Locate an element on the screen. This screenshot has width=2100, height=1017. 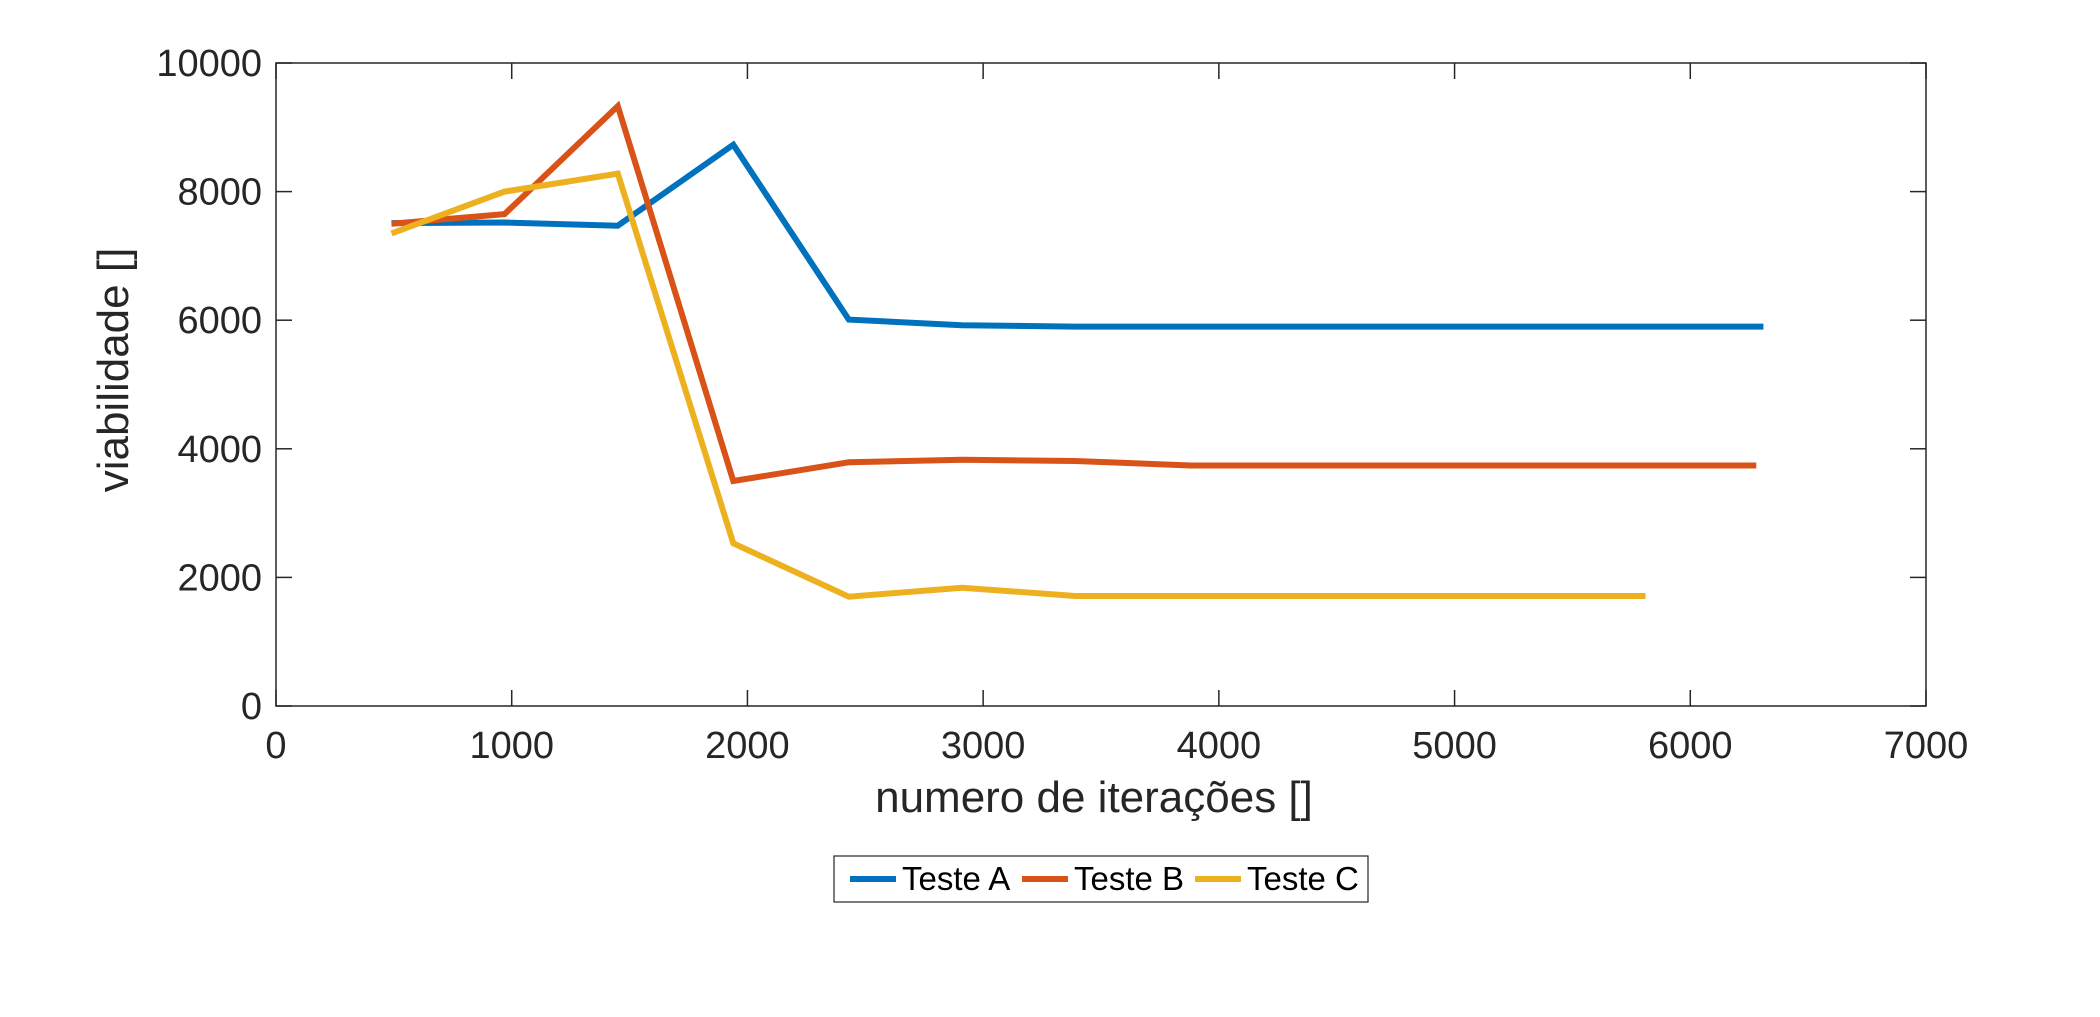
legend-box is located at coordinates (1101, 879).